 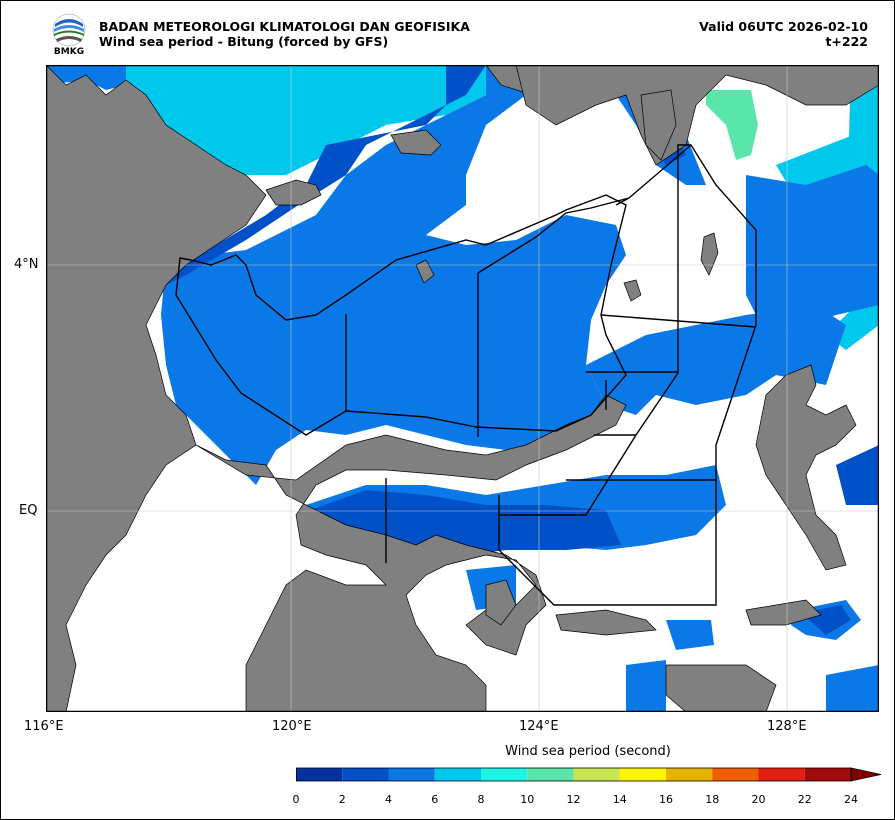 What do you see at coordinates (758, 799) in the screenshot?
I see `colorbar-tick-label: 20` at bounding box center [758, 799].